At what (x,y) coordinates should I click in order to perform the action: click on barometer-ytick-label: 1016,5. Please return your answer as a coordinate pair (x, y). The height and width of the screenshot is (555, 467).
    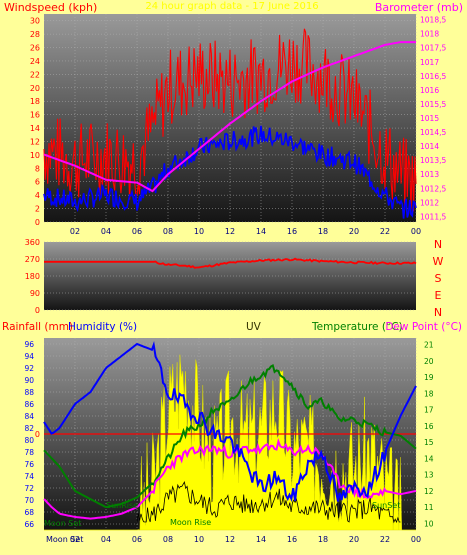
    Looking at the image, I should click on (433, 76).